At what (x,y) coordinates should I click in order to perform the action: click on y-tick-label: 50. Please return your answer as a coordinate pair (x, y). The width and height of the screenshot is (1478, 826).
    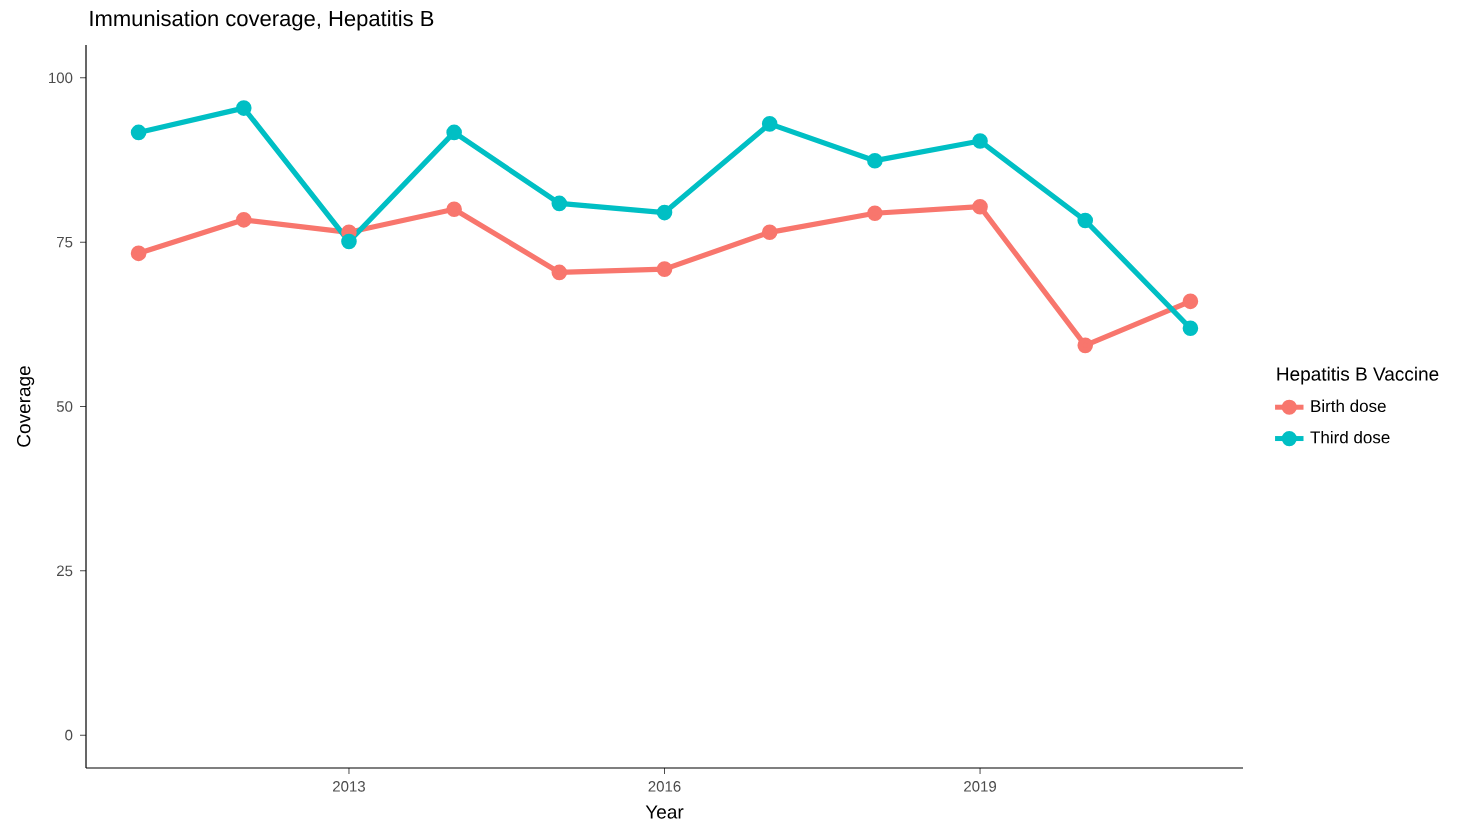
    Looking at the image, I should click on (64, 406).